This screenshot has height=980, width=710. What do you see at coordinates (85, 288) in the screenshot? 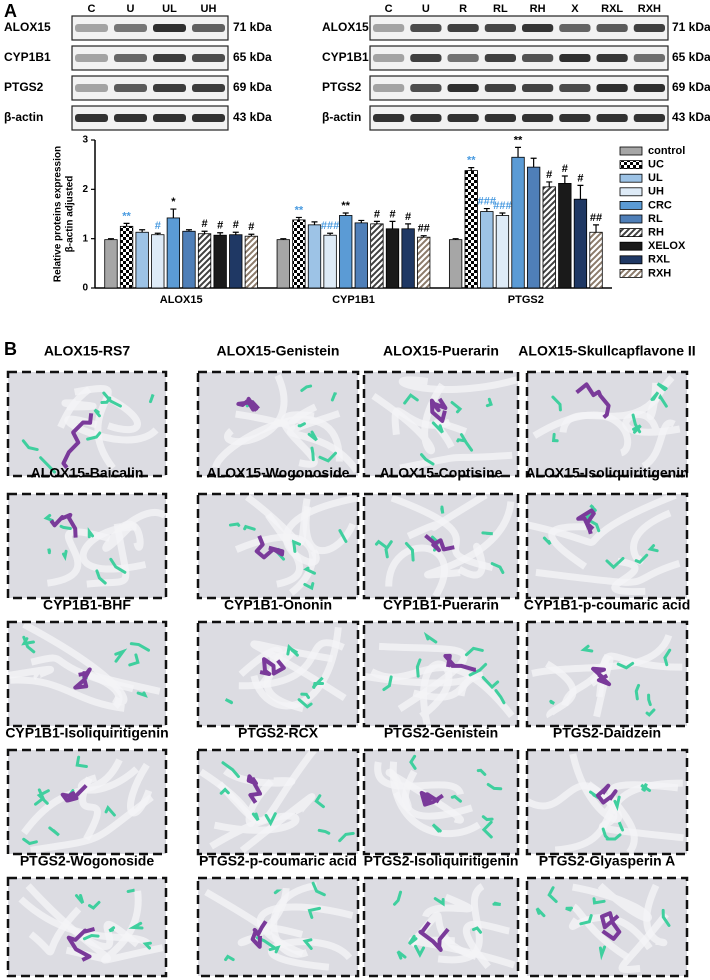
I see `y-tick-label: 0` at bounding box center [85, 288].